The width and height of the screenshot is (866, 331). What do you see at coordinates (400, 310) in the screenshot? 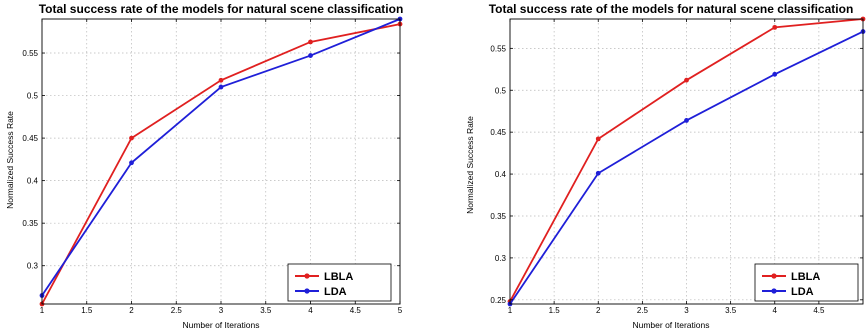
I see `x-tick-label: 5` at bounding box center [400, 310].